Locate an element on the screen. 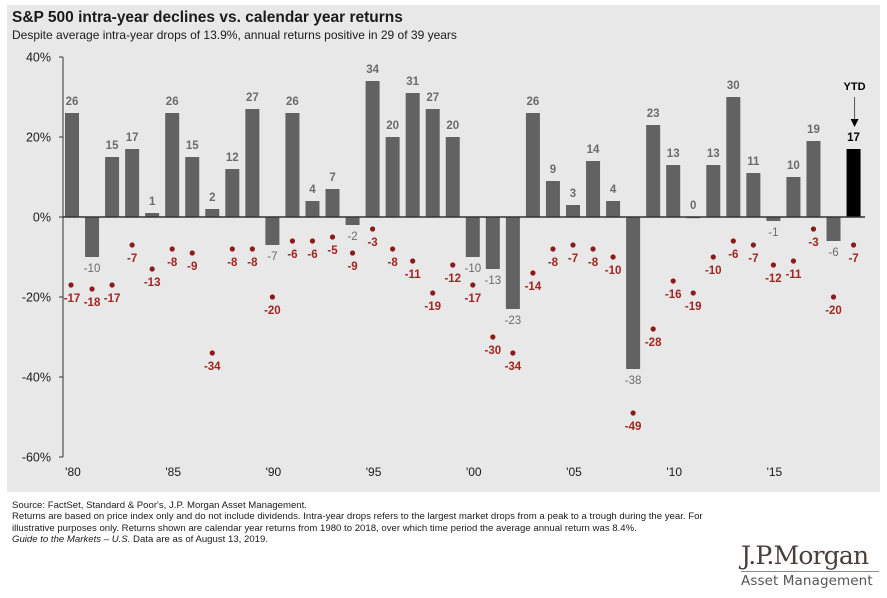 This screenshot has height=598, width=887. dot-1995 is located at coordinates (373, 229).